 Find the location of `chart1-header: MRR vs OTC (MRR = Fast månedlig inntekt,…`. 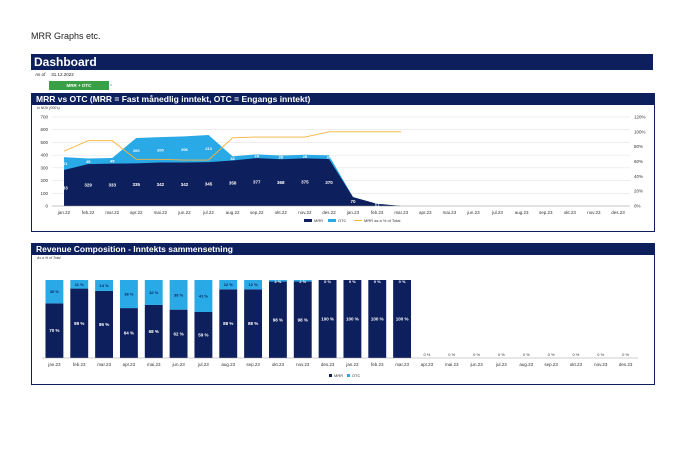

chart1-header: MRR vs OTC (MRR = Fast månedlig inntekt,… is located at coordinates (343, 99).